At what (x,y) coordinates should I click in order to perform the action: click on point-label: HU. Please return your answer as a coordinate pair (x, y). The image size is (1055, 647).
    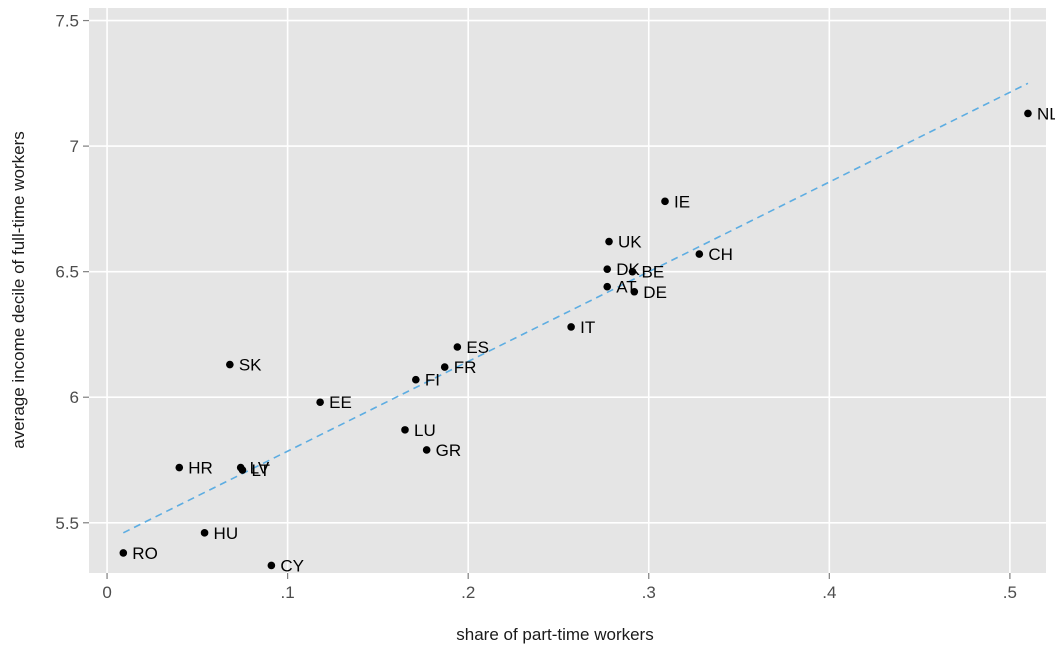
    Looking at the image, I should click on (226, 533).